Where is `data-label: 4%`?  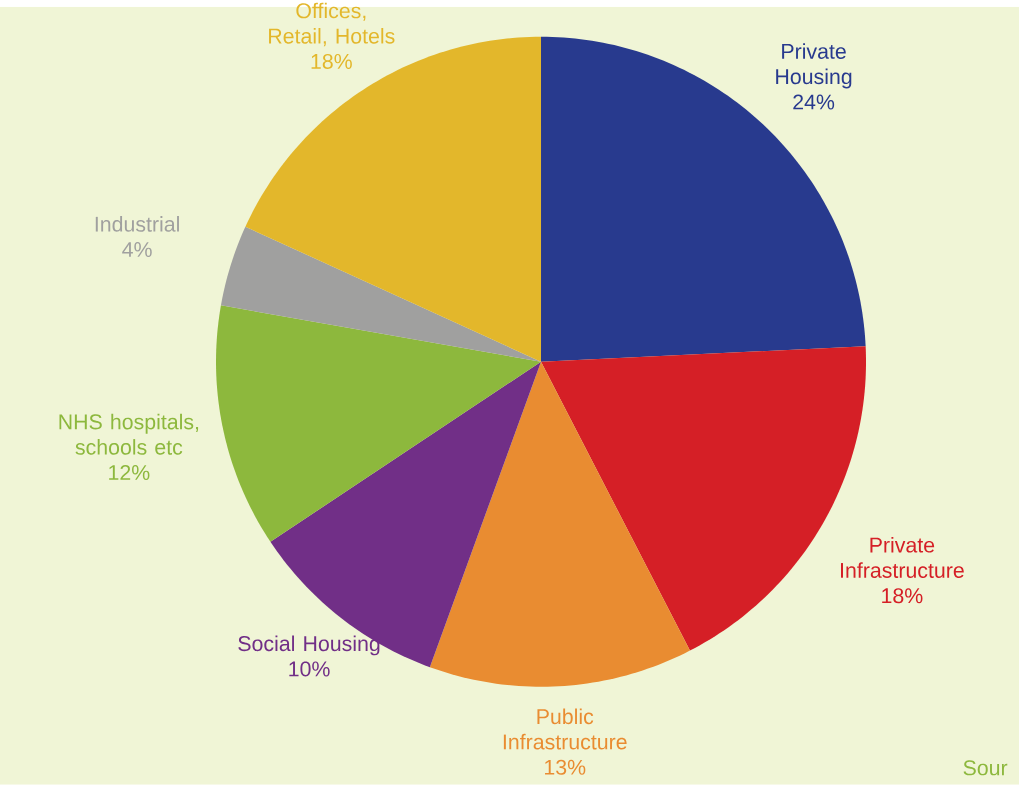
data-label: 4% is located at coordinates (137, 250).